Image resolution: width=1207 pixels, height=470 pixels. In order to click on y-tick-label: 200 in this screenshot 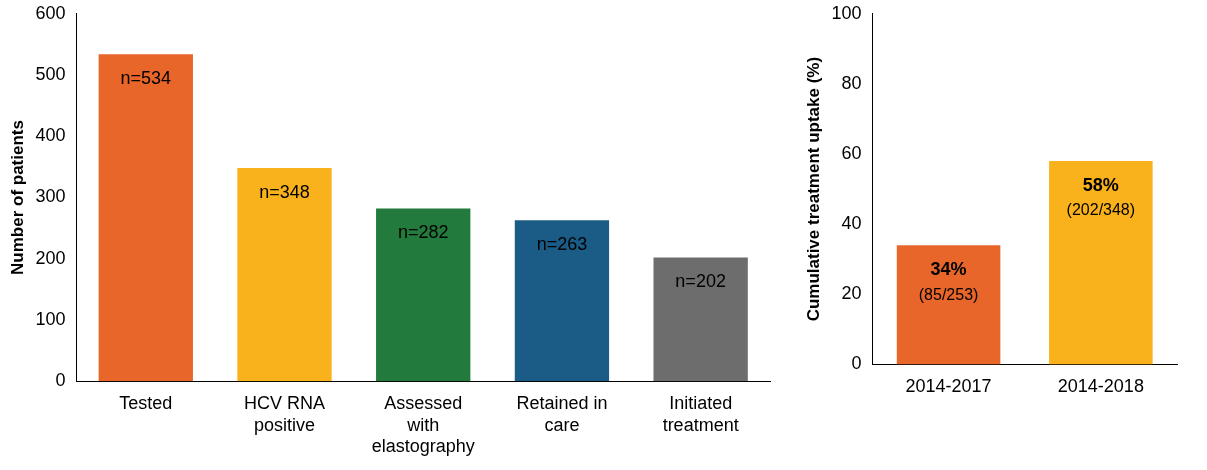, I will do `click(50, 257)`.